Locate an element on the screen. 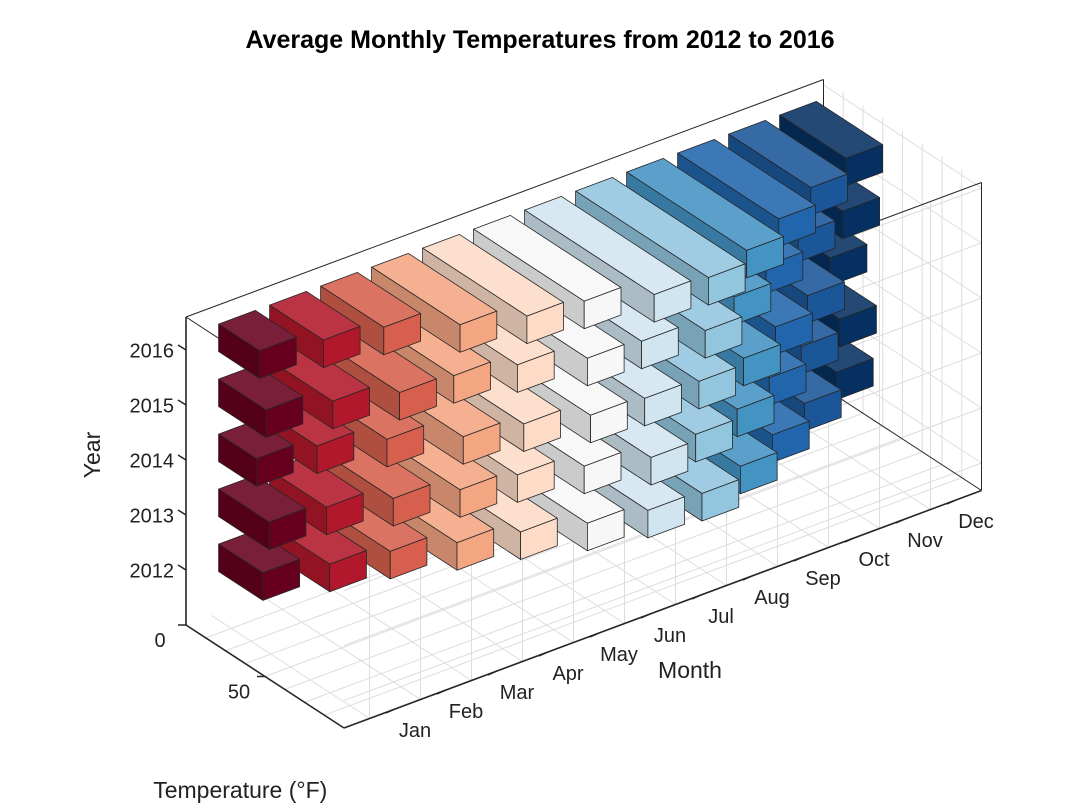  temperature-tick-label: 0 is located at coordinates (159, 641).